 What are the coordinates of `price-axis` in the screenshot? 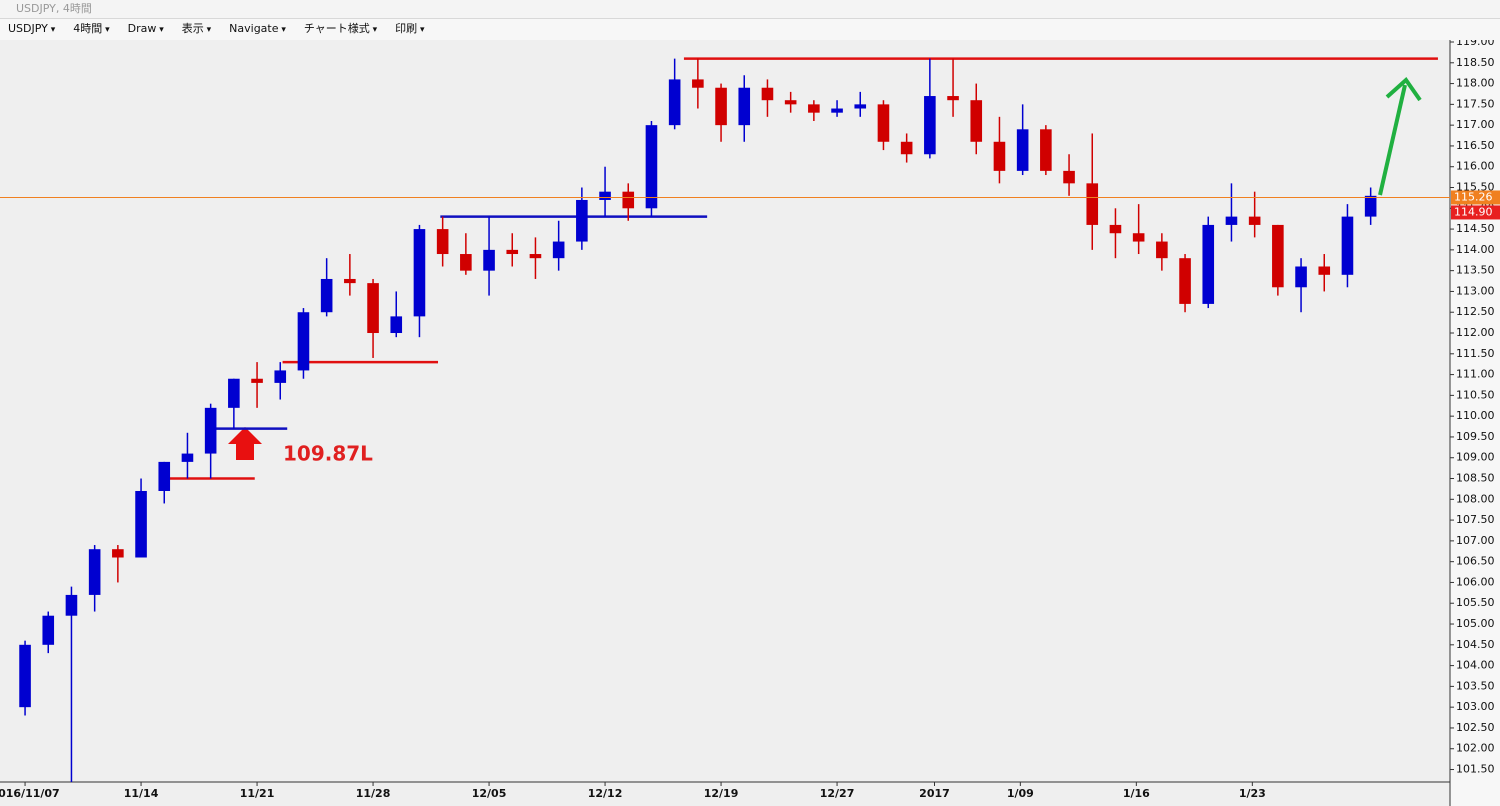 It's located at (1475, 423).